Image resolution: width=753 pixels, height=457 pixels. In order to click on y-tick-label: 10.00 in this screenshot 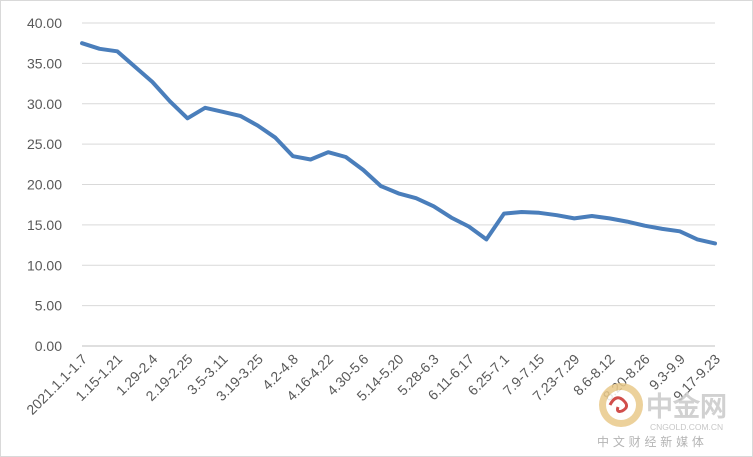, I will do `click(44, 265)`.